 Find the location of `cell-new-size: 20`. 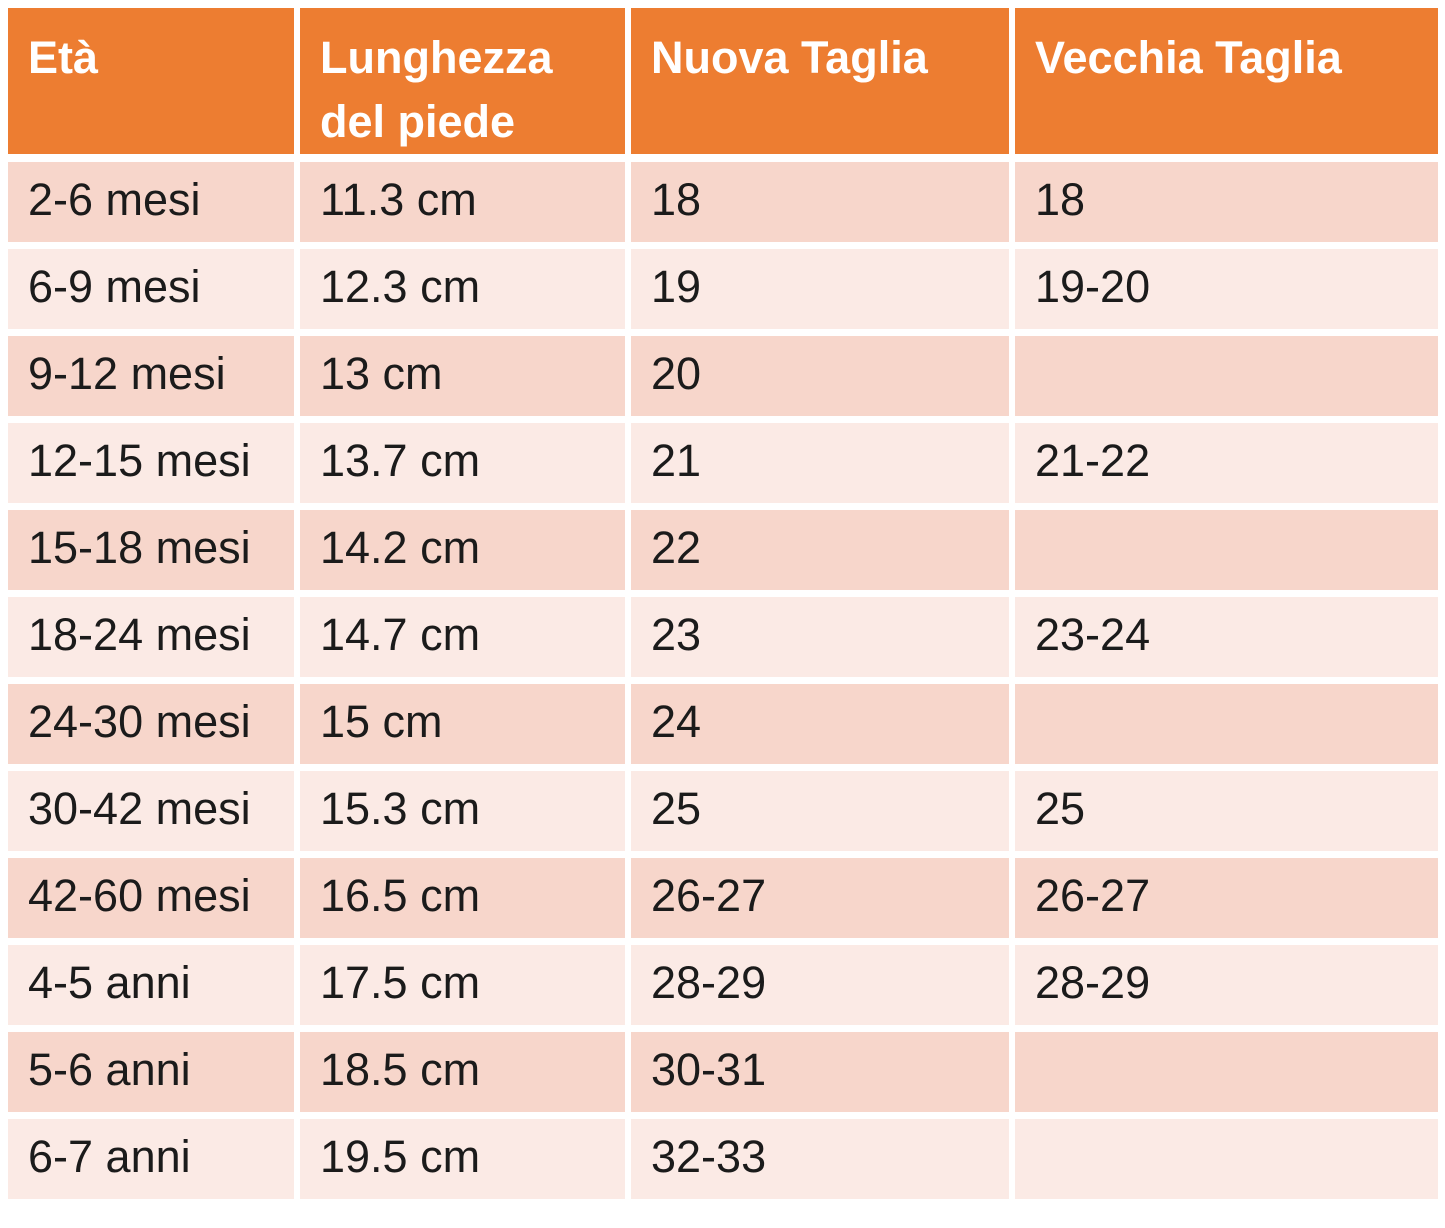

cell-new-size: 20 is located at coordinates (823, 379).